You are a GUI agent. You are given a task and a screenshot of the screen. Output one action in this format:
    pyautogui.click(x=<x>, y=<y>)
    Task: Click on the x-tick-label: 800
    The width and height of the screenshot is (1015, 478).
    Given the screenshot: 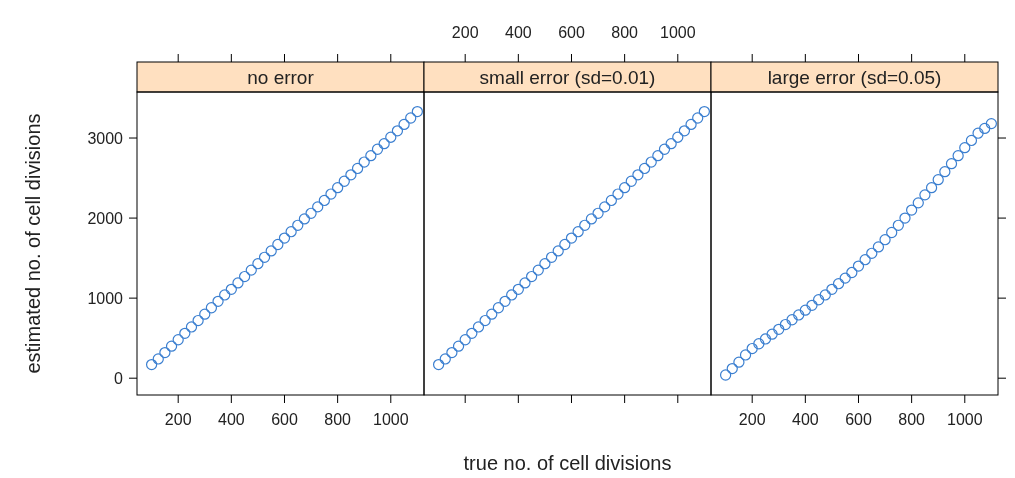 What is the action you would take?
    pyautogui.click(x=912, y=419)
    